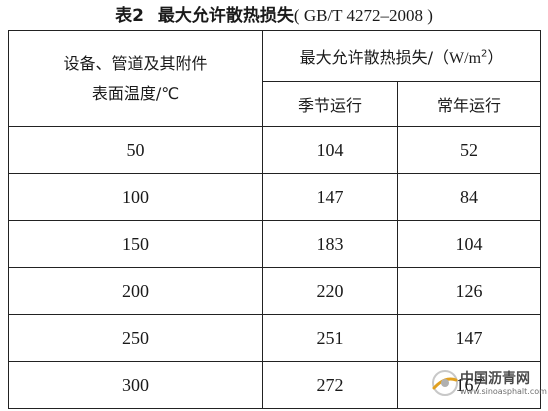 The width and height of the screenshot is (548, 411). Describe the element at coordinates (484, 54) in the screenshot. I see `header-right-unit-exponent: 2` at that location.